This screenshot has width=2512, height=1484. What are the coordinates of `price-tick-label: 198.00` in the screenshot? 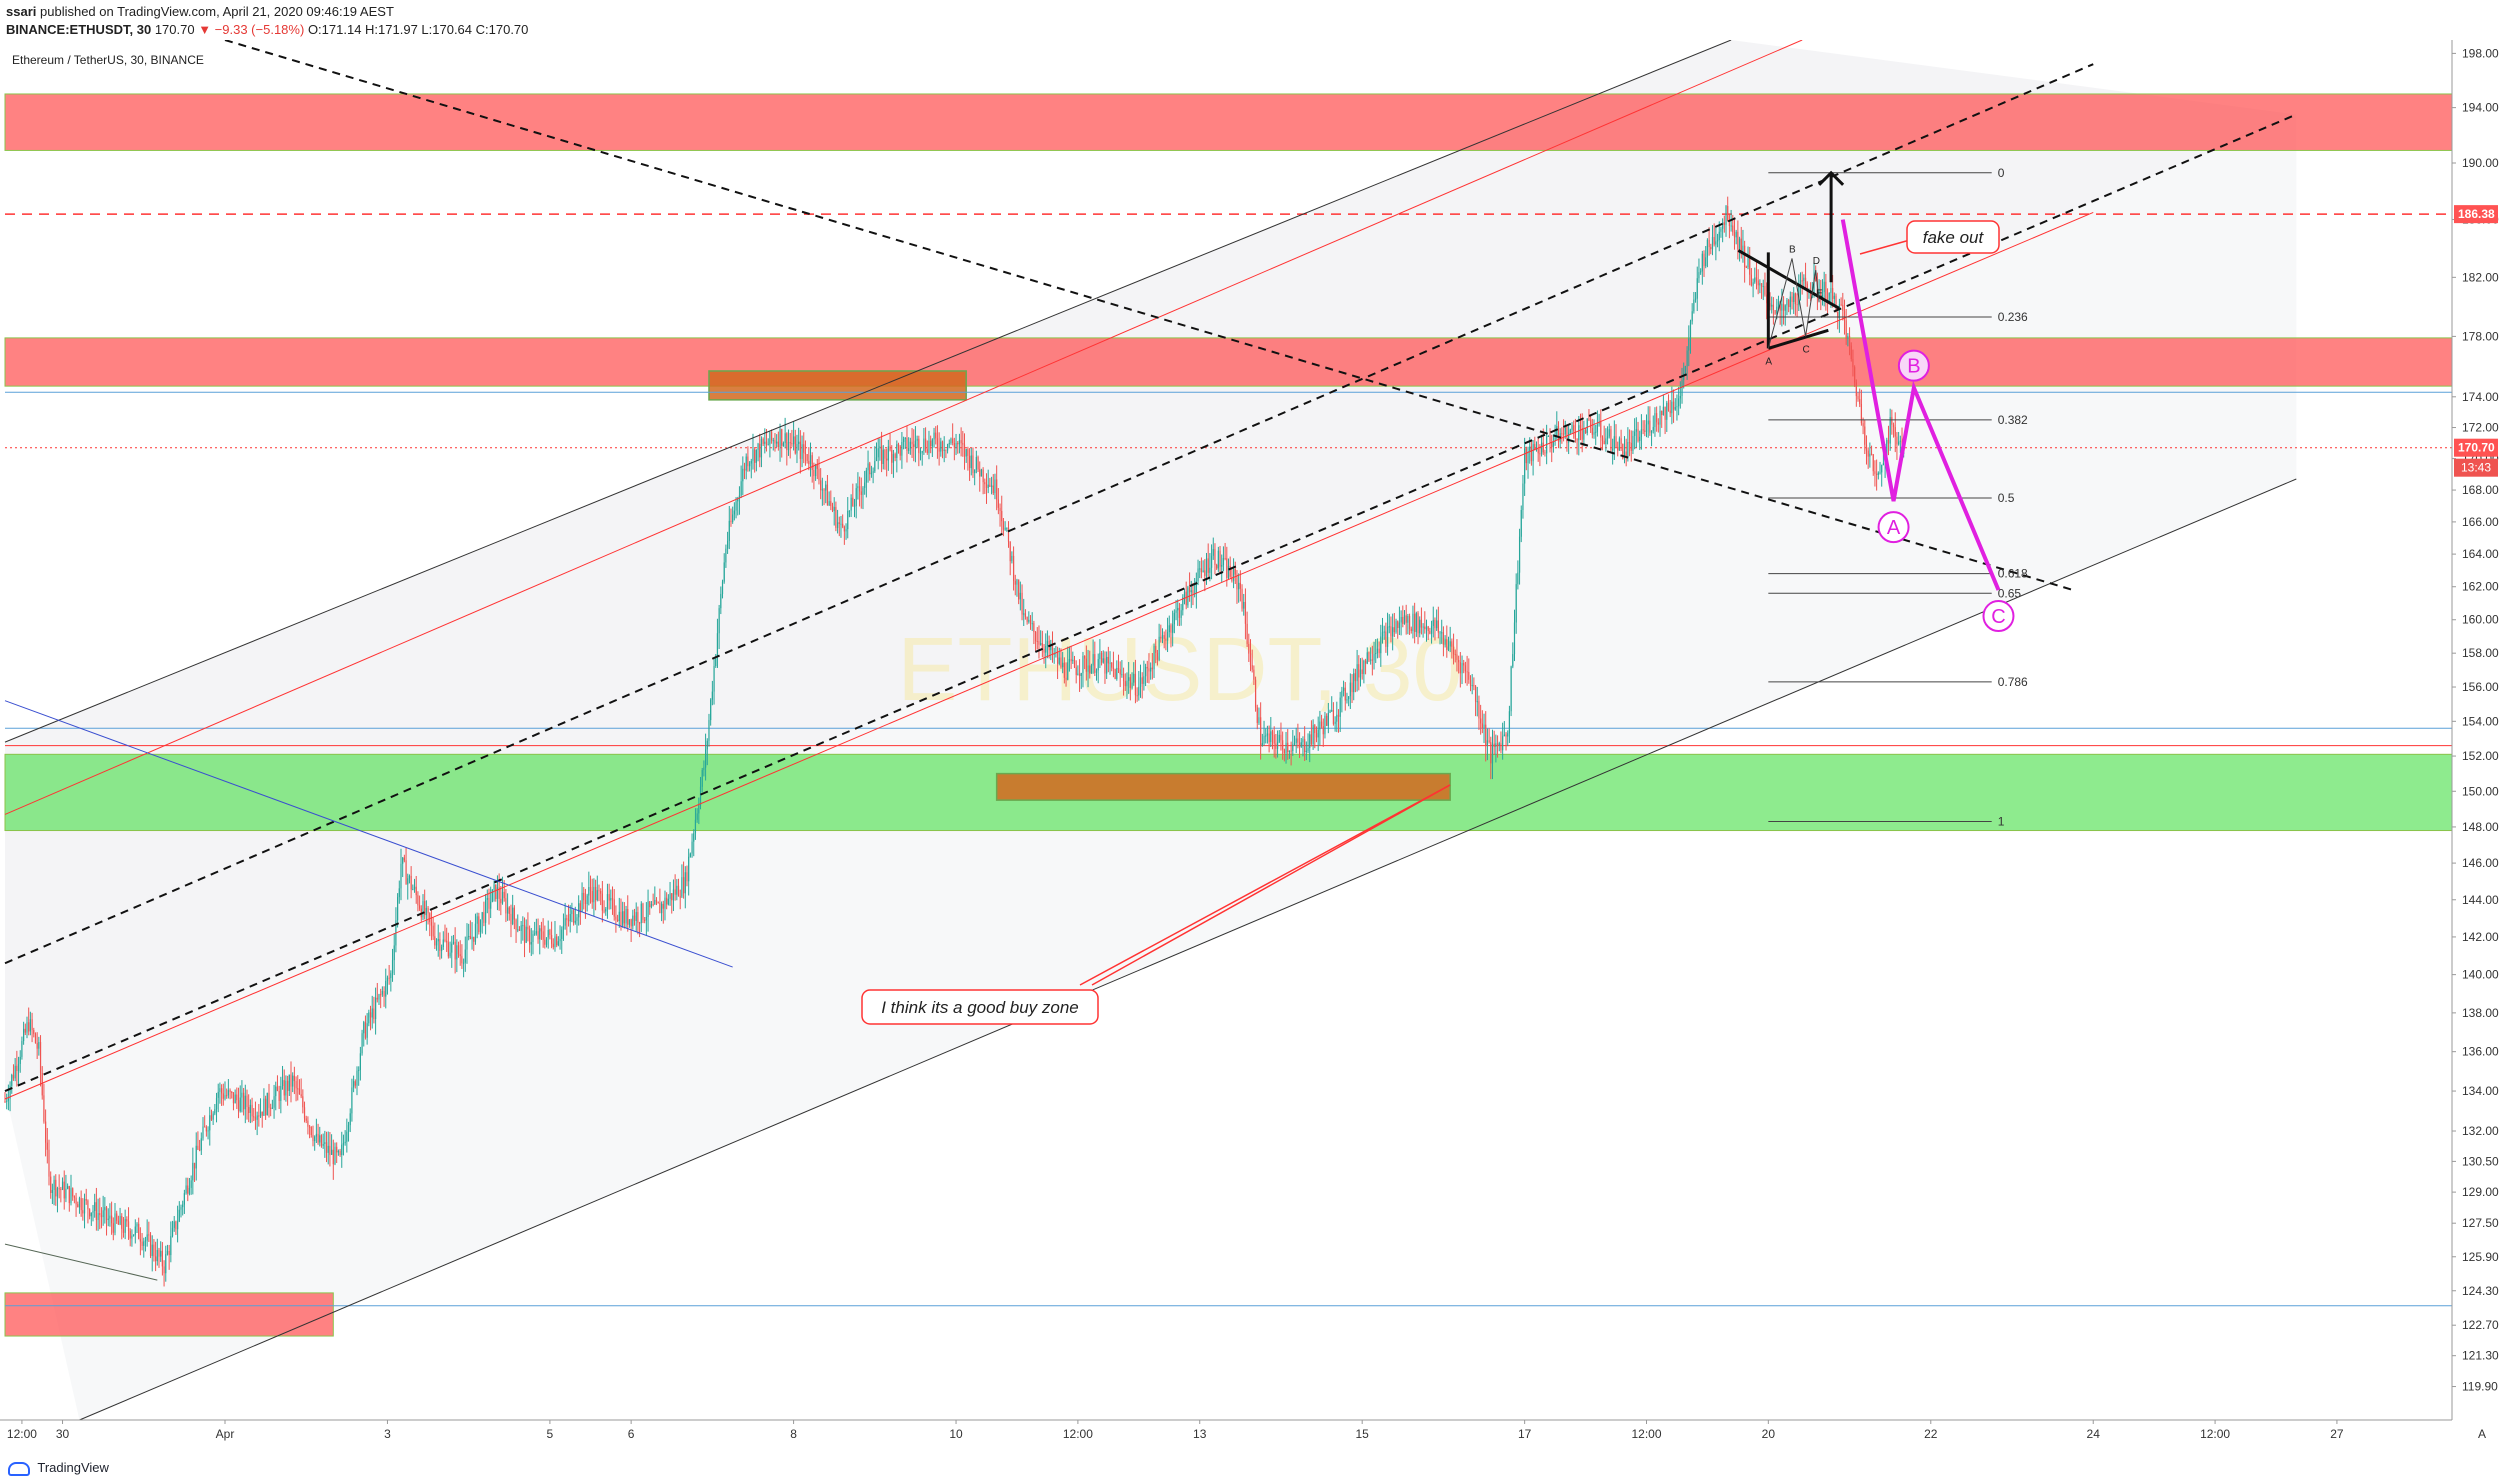 It's located at (2480, 53).